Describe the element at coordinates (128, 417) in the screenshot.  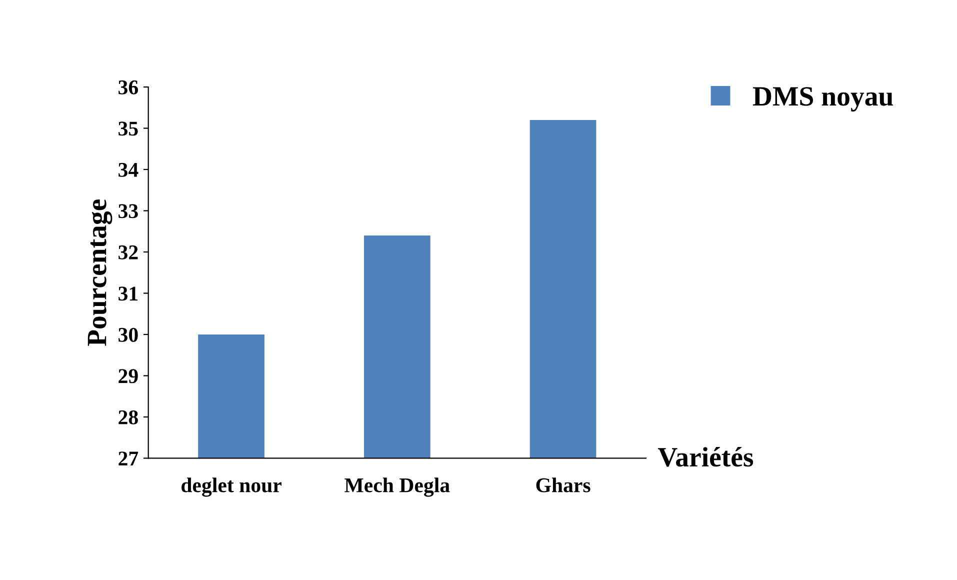
I see `y-tick-label: 28` at that location.